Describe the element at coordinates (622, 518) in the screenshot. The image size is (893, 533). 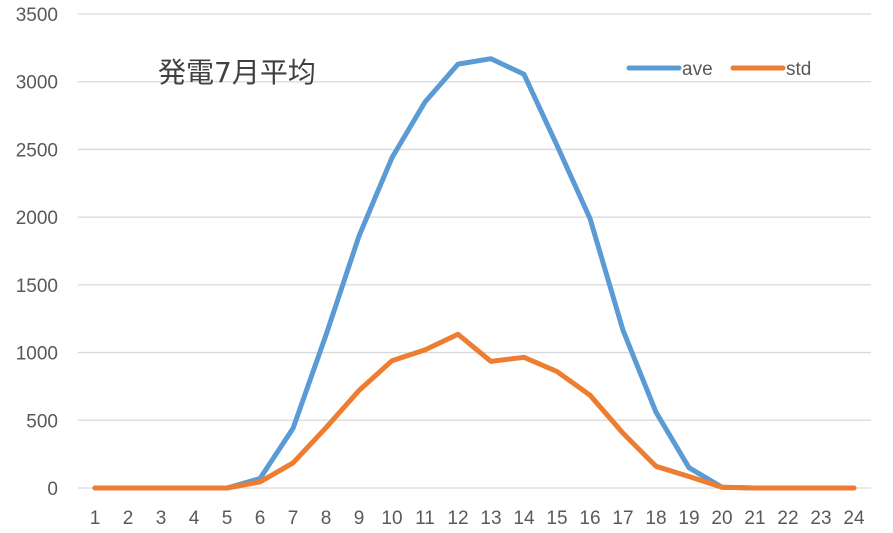
I see `x-tick-label: 17` at that location.